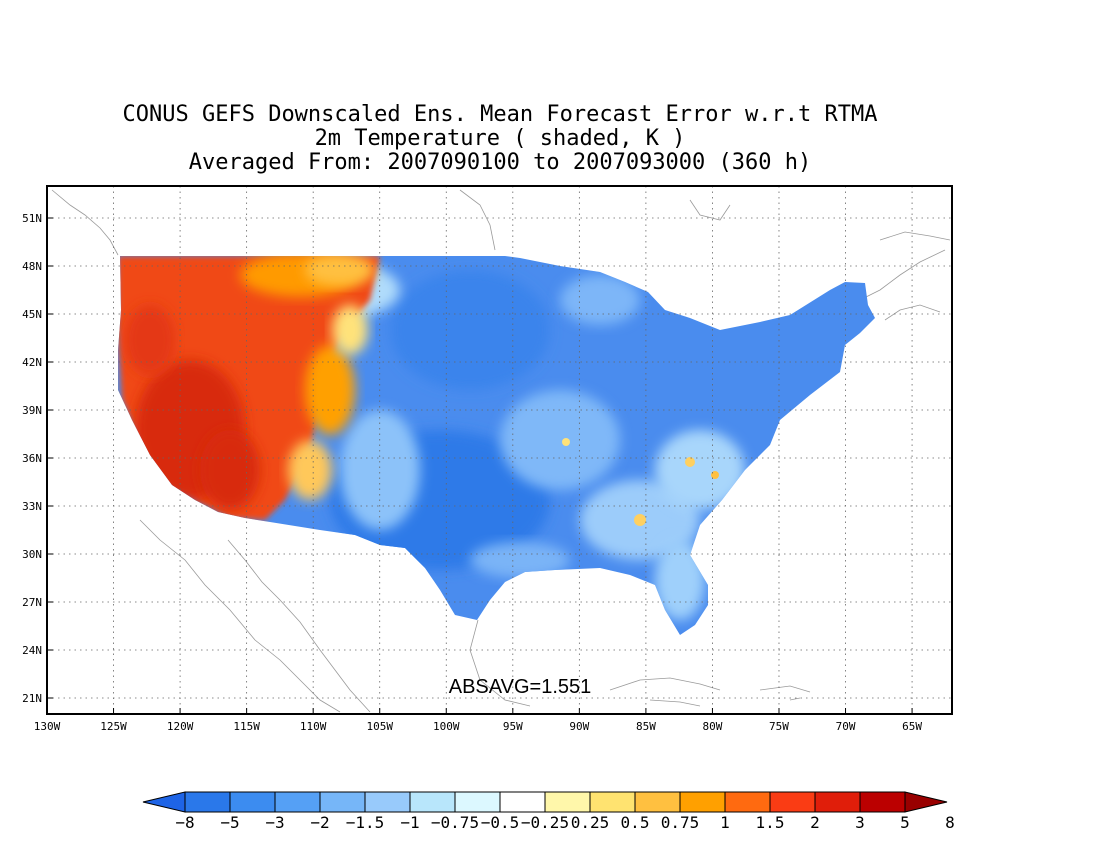 This screenshot has height=850, width=1100. Describe the element at coordinates (680, 822) in the screenshot. I see `colorbar-label: 0.75` at that location.